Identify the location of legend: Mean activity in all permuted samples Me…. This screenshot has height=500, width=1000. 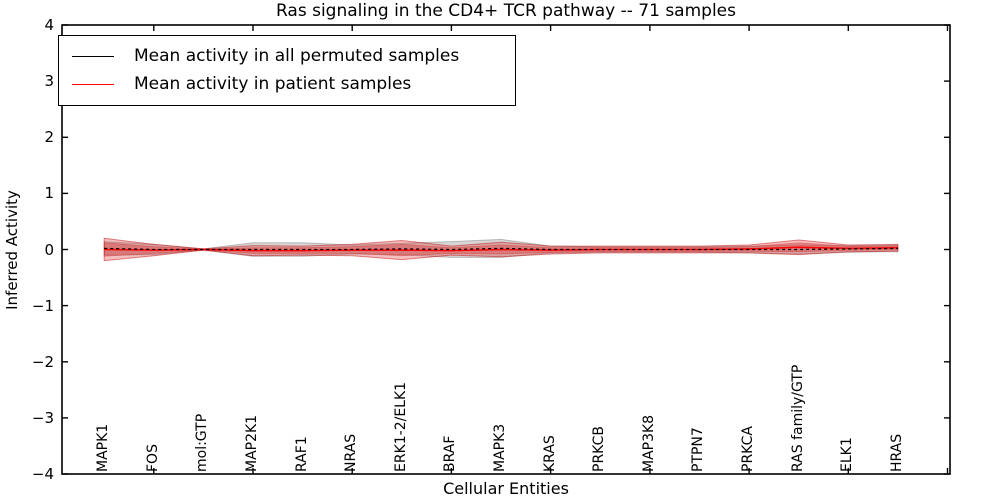
(287, 70).